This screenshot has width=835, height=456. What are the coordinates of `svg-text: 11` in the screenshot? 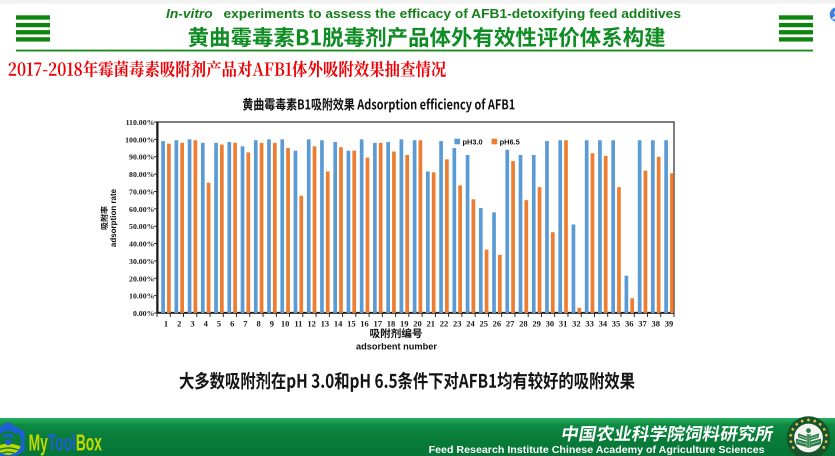 It's located at (298, 324).